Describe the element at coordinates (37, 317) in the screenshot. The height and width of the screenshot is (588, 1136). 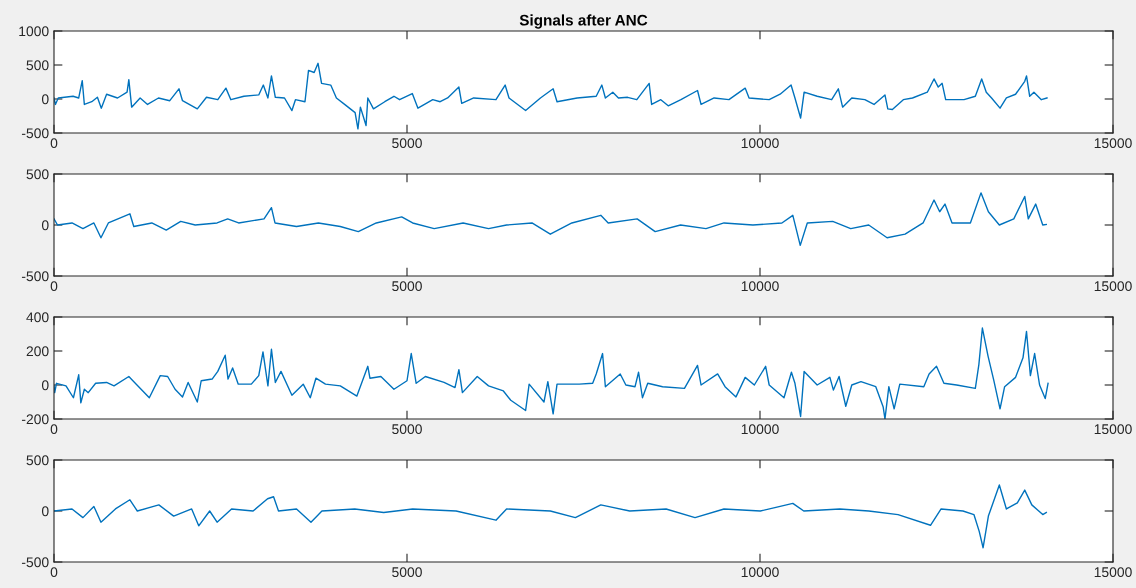
I see `y-tick-label: 400` at that location.